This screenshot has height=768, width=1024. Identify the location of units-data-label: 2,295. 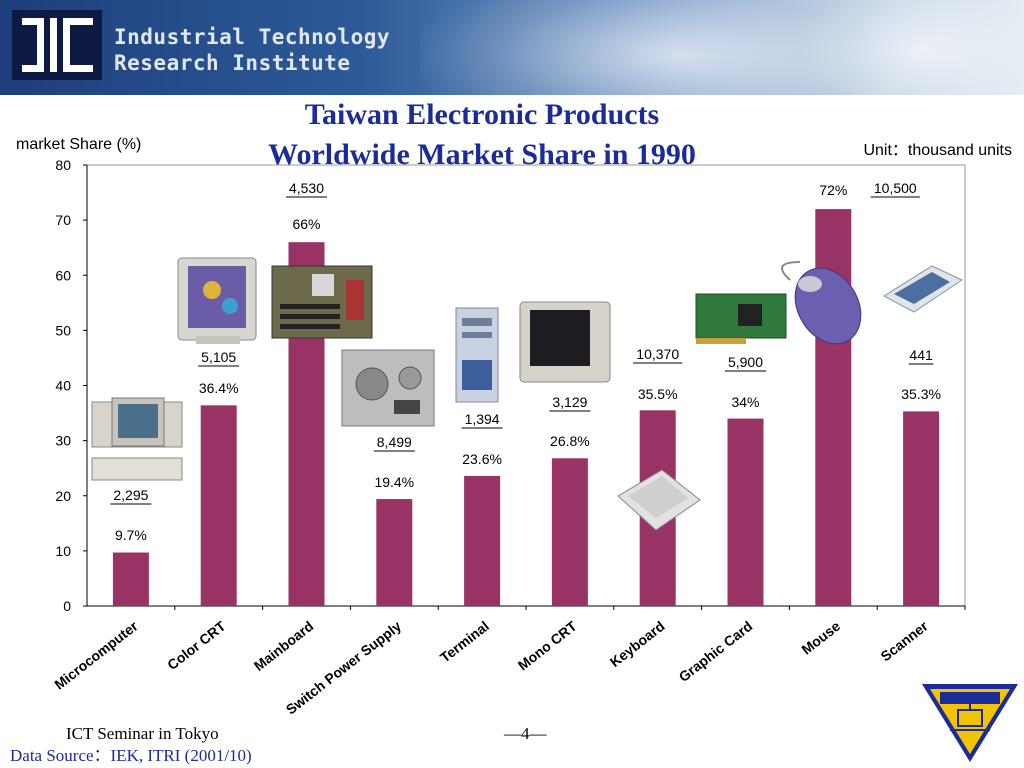
(130, 495).